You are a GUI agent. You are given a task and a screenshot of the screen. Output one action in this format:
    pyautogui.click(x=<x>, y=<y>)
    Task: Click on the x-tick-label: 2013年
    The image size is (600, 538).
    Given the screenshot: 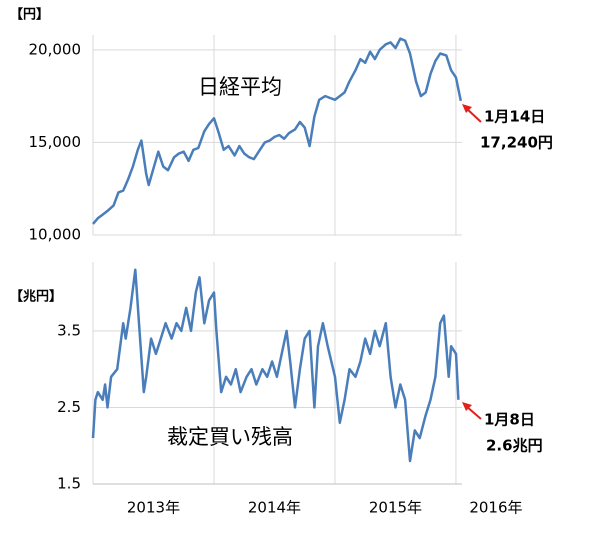 What is the action you would take?
    pyautogui.click(x=153, y=508)
    